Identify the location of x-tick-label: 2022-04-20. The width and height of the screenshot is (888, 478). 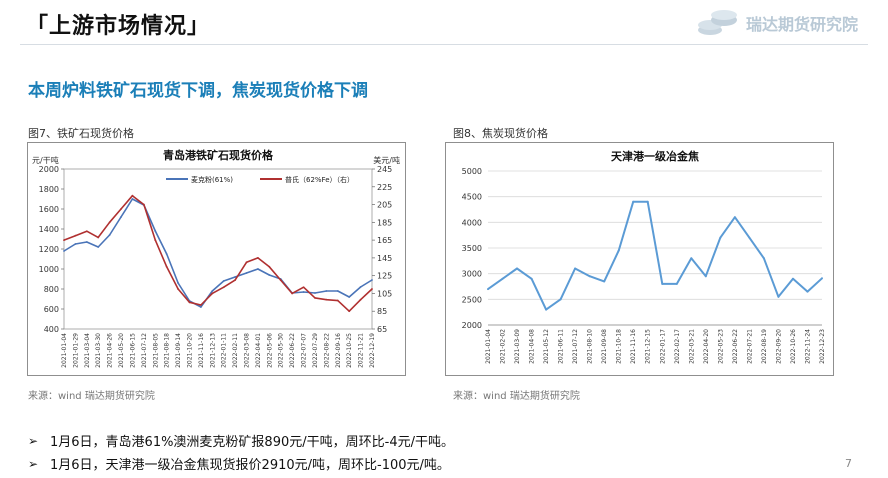
(706, 346).